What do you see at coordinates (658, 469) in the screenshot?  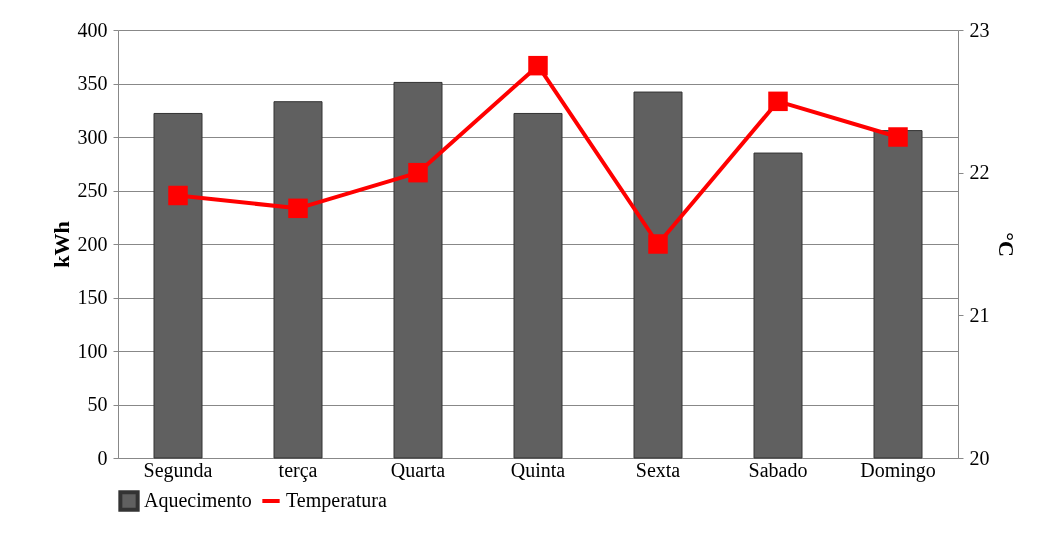 I see `x-tick-label: Sexta` at bounding box center [658, 469].